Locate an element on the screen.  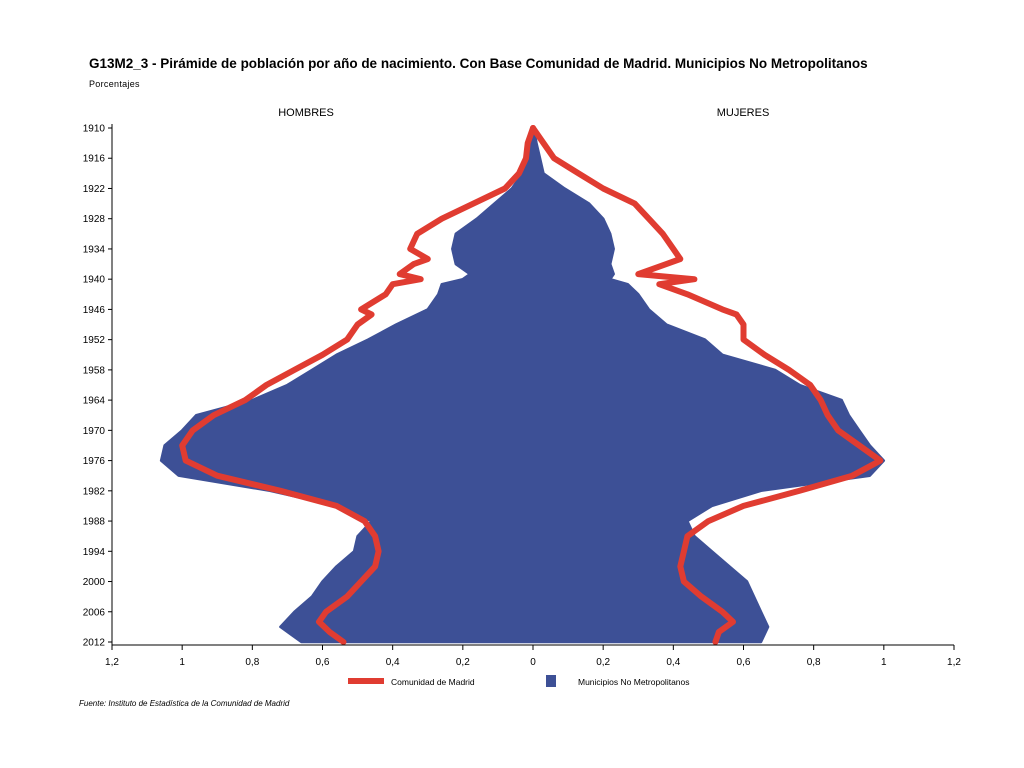
y-tick-label: 1916 is located at coordinates (94, 159).